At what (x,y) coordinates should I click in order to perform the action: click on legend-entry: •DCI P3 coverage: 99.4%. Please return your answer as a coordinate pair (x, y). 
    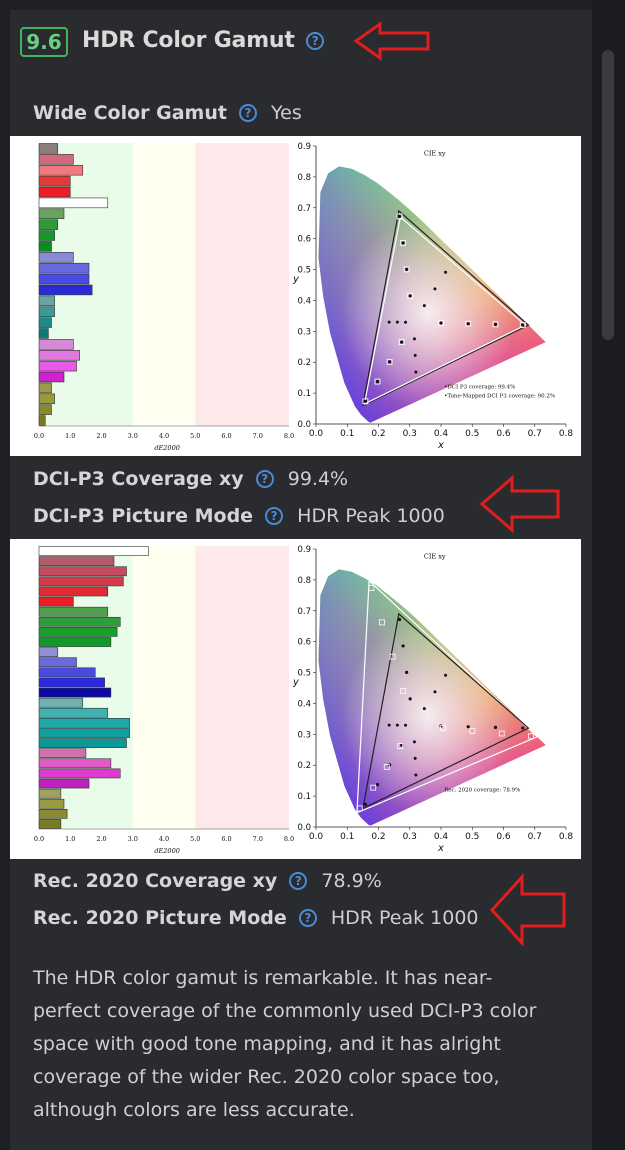
    Looking at the image, I should click on (479, 387).